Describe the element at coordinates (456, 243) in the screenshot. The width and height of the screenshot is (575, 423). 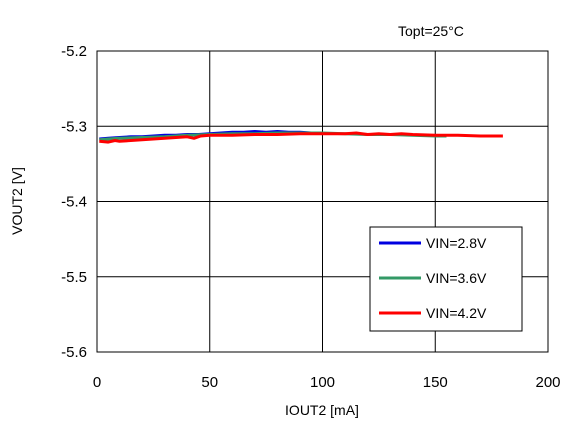
I see `legend-label-1: VIN=2.8V` at that location.